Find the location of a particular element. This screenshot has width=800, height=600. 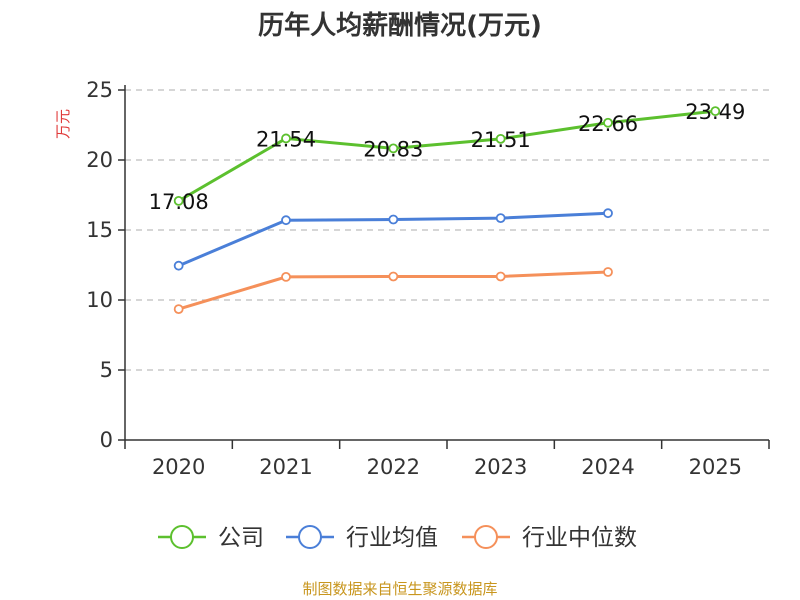

legend-label: 行业中位数 is located at coordinates (579, 538).